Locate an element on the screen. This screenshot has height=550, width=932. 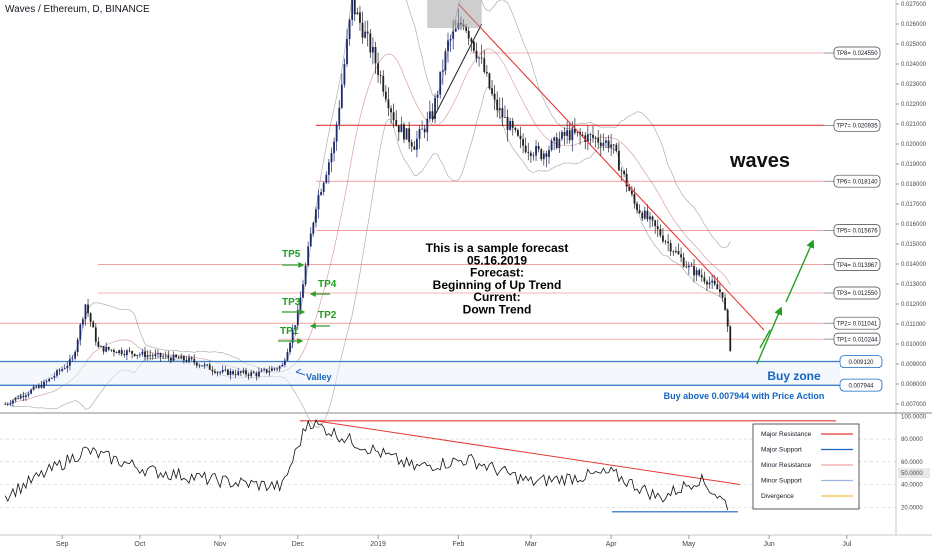
price-tick-label: 0.022000 is located at coordinates (914, 105).